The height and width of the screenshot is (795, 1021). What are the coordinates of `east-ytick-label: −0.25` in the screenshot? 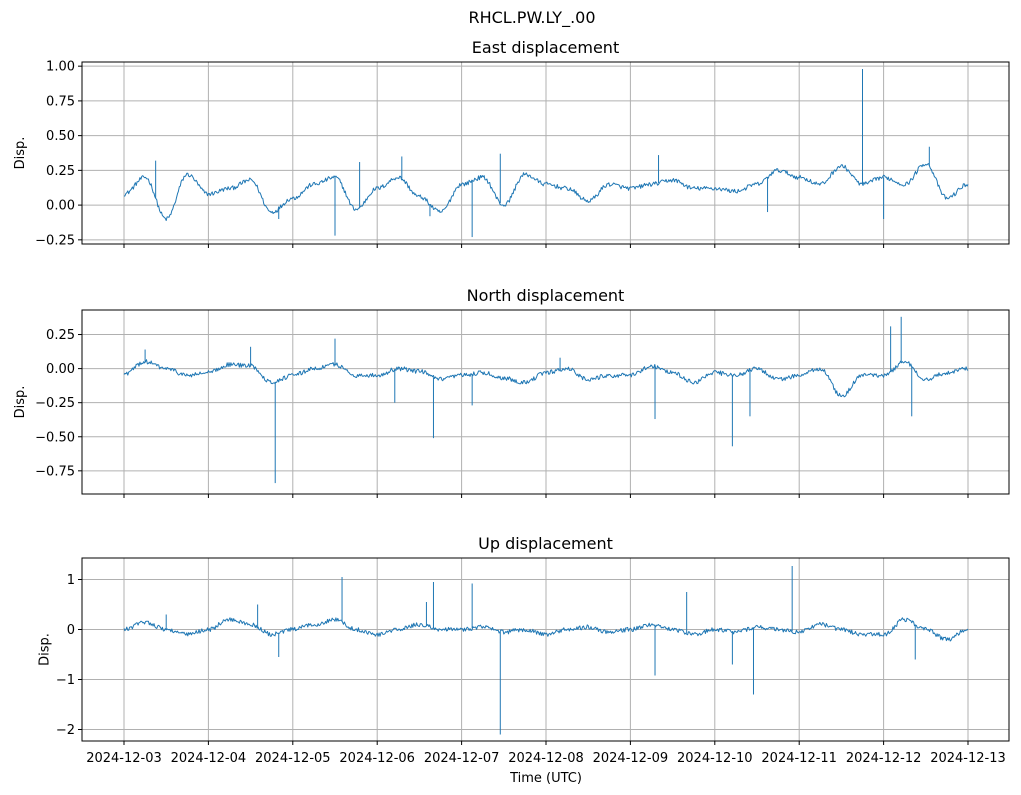 It's located at (55, 240).